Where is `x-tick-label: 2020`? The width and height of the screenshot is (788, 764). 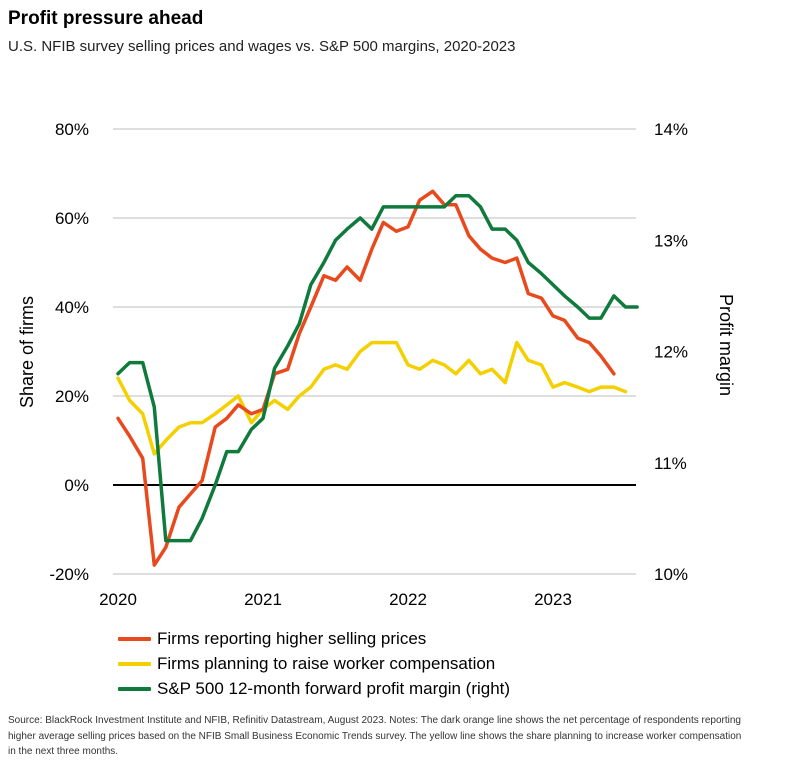
x-tick-label: 2020 is located at coordinates (118, 599).